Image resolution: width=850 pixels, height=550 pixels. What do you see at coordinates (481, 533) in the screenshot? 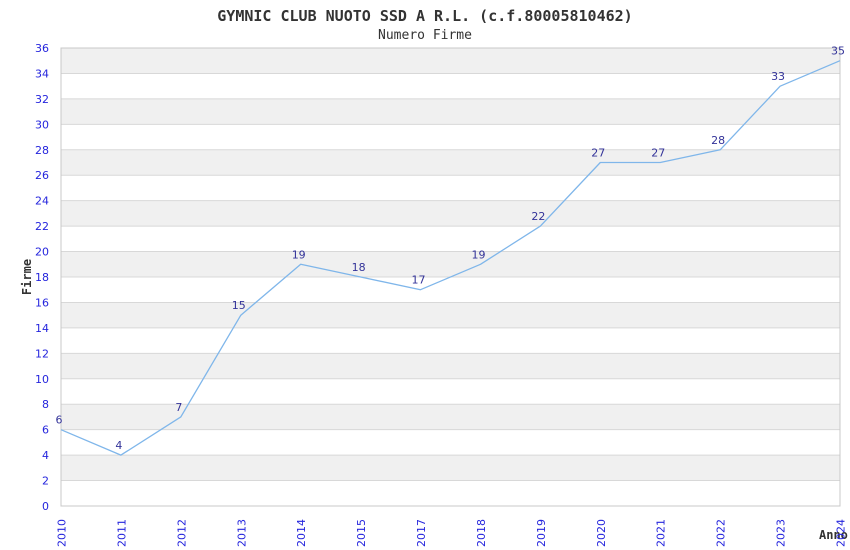
I see `x-tick-label: 2018` at bounding box center [481, 533].